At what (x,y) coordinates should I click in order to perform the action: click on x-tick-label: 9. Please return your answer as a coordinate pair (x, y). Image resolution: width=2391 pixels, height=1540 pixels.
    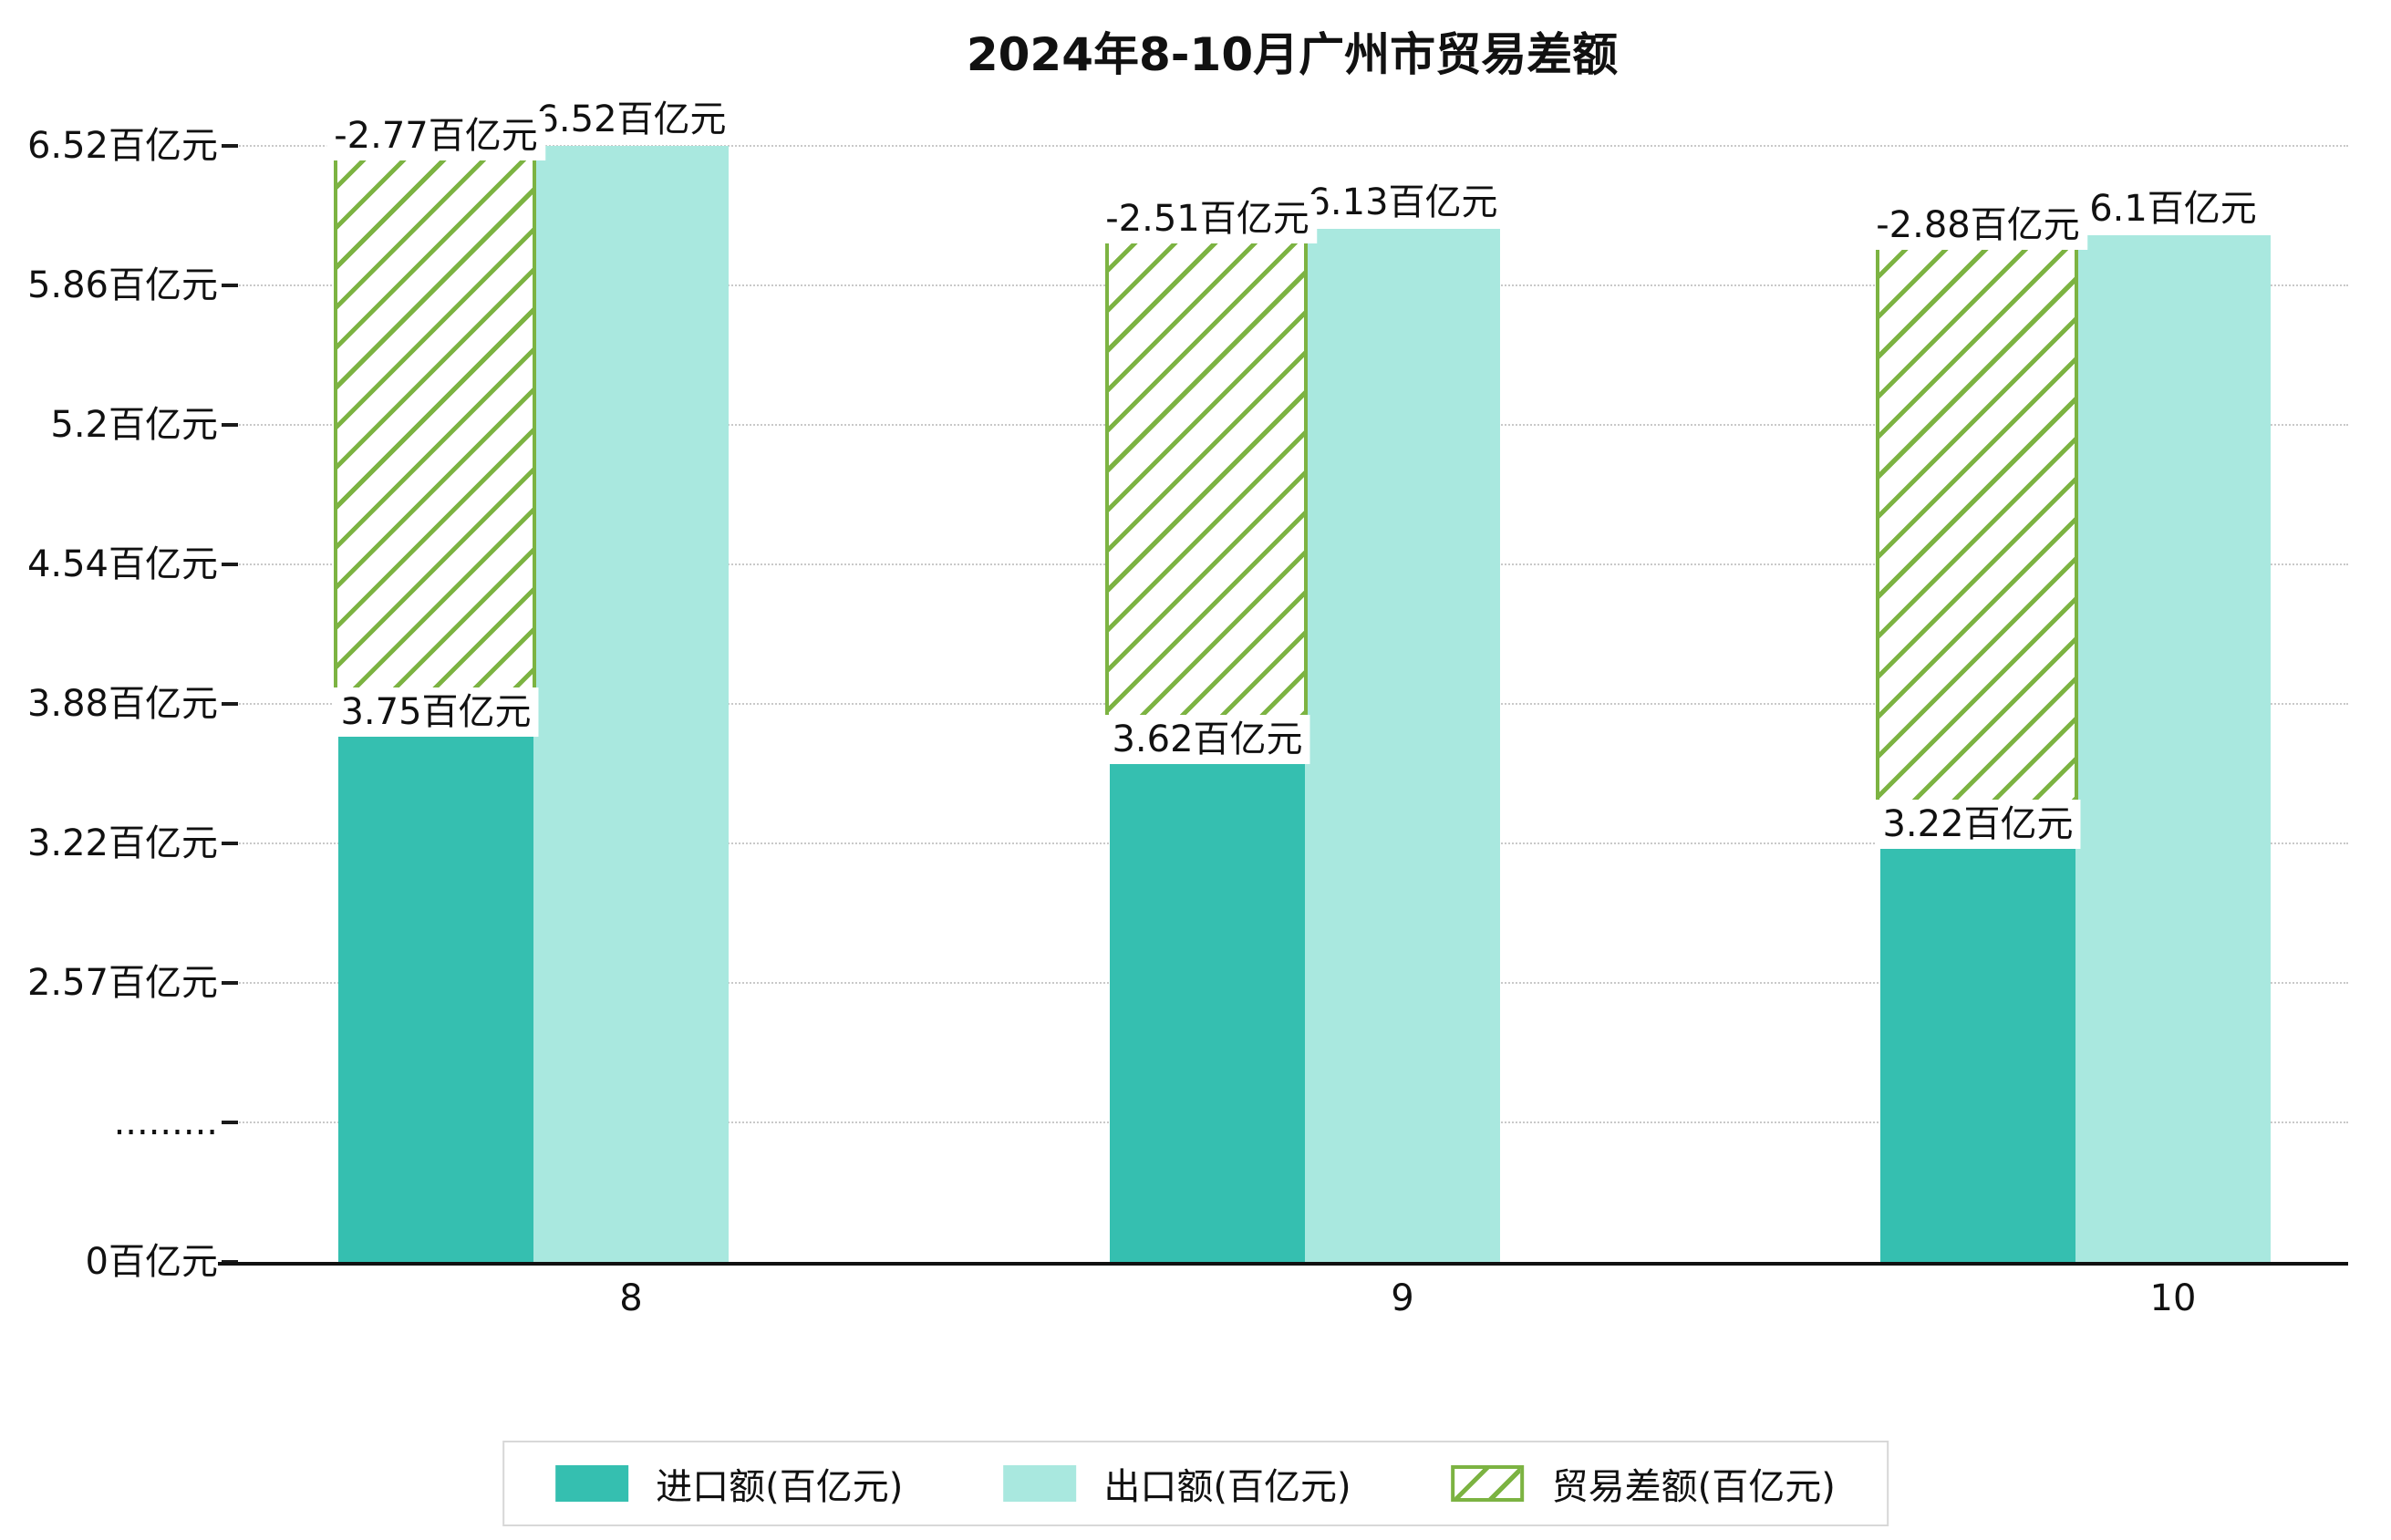
    Looking at the image, I should click on (1402, 1298).